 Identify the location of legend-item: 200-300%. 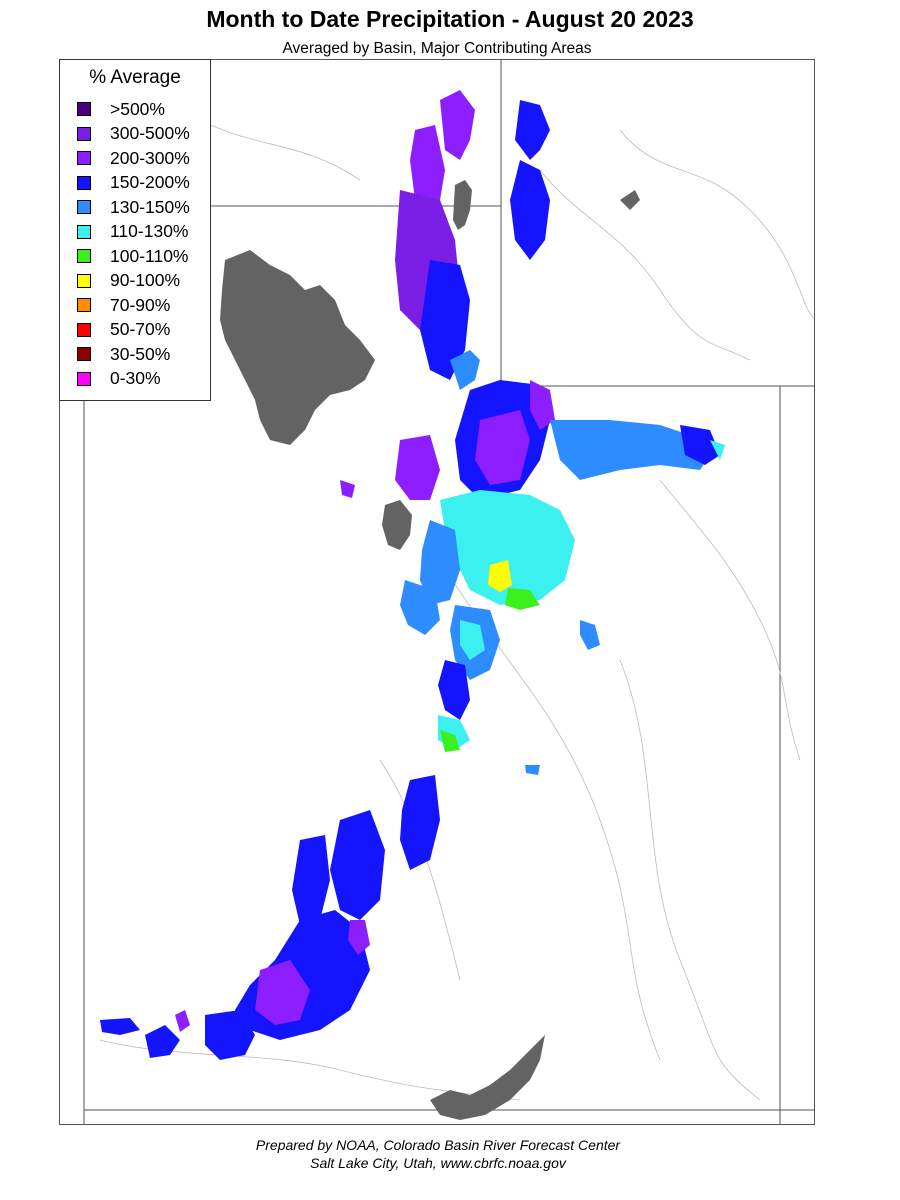
(133, 158).